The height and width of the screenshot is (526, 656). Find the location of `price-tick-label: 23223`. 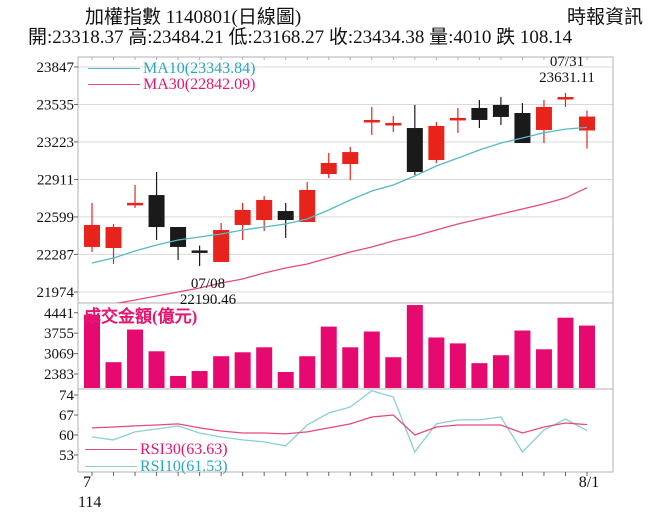

price-tick-label: 23223 is located at coordinates (56, 143).